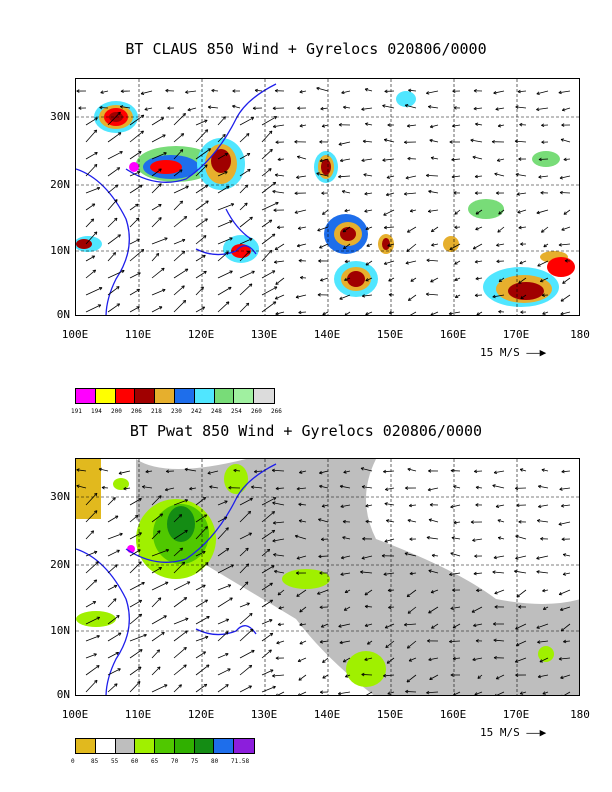 The width and height of the screenshot is (612, 792). I want to click on panel1-ytick-0n: 0N, so click(63, 314).